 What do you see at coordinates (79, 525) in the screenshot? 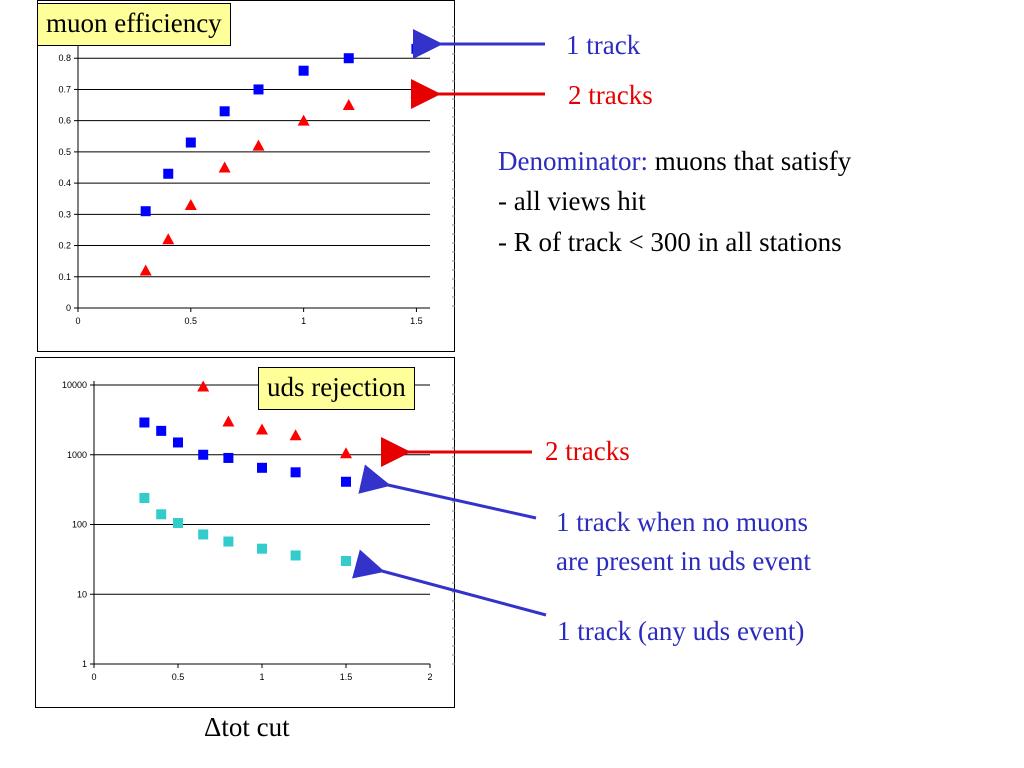
I see `y-tick-label: 100` at bounding box center [79, 525].